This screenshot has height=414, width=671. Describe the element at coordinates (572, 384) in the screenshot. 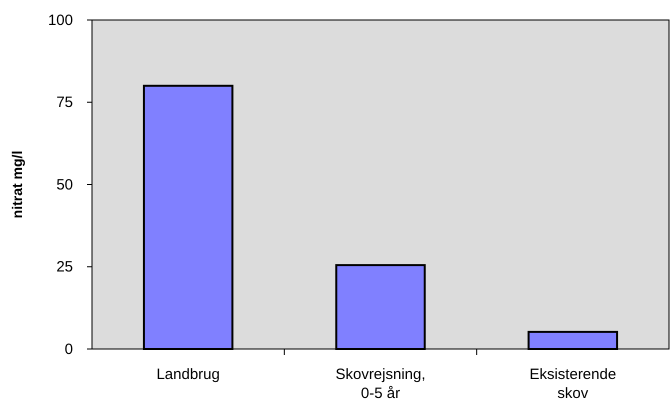

I see `x-tick-label: Eksisterende skov` at that location.